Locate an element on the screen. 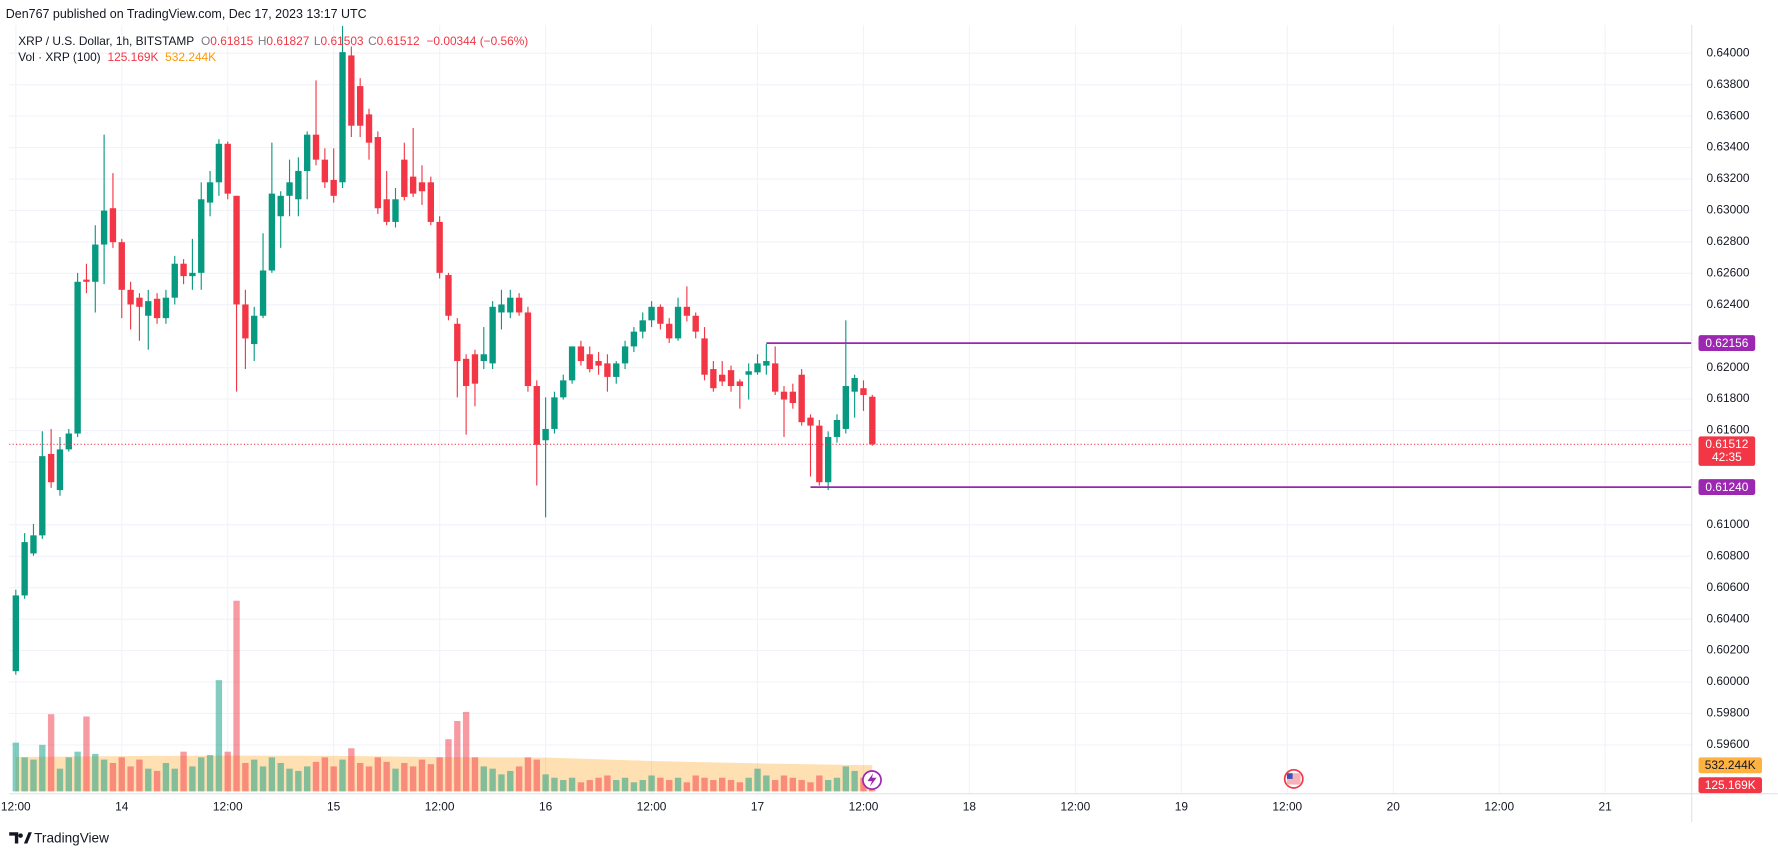 This screenshot has height=856, width=1778. x-tick-label: 14 is located at coordinates (122, 806).